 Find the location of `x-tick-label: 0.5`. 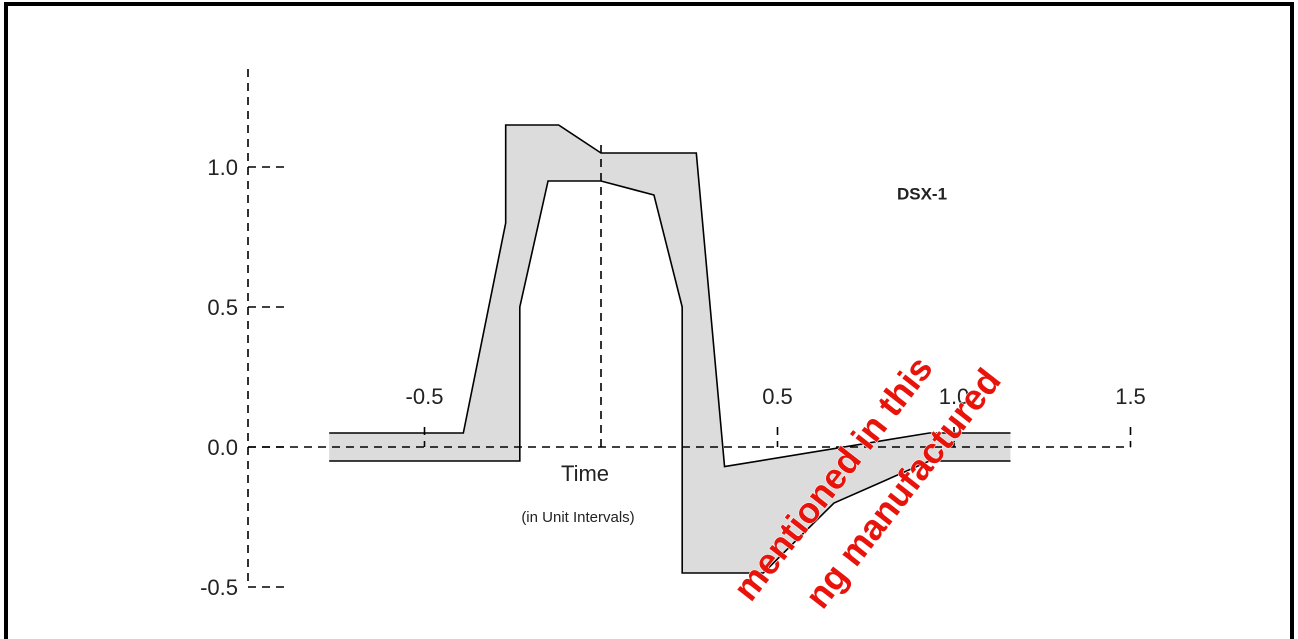

x-tick-label: 0.5 is located at coordinates (777, 396).